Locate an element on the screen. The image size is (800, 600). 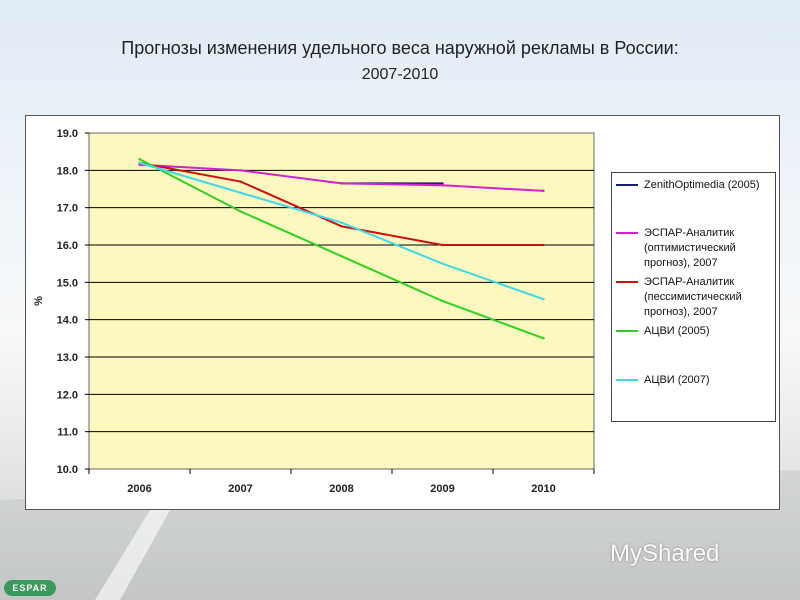
y-tick-label: 18.0 is located at coordinates (67, 171).